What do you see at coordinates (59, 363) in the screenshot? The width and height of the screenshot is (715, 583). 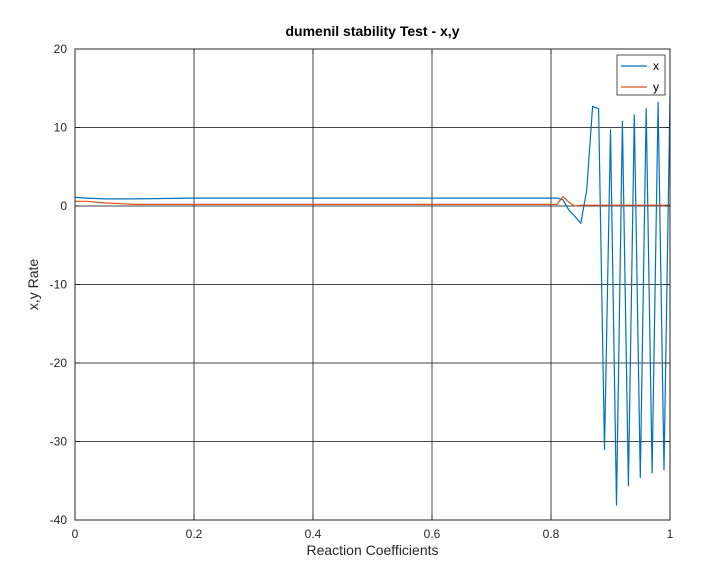 I see `y-tick-label: -20` at bounding box center [59, 363].